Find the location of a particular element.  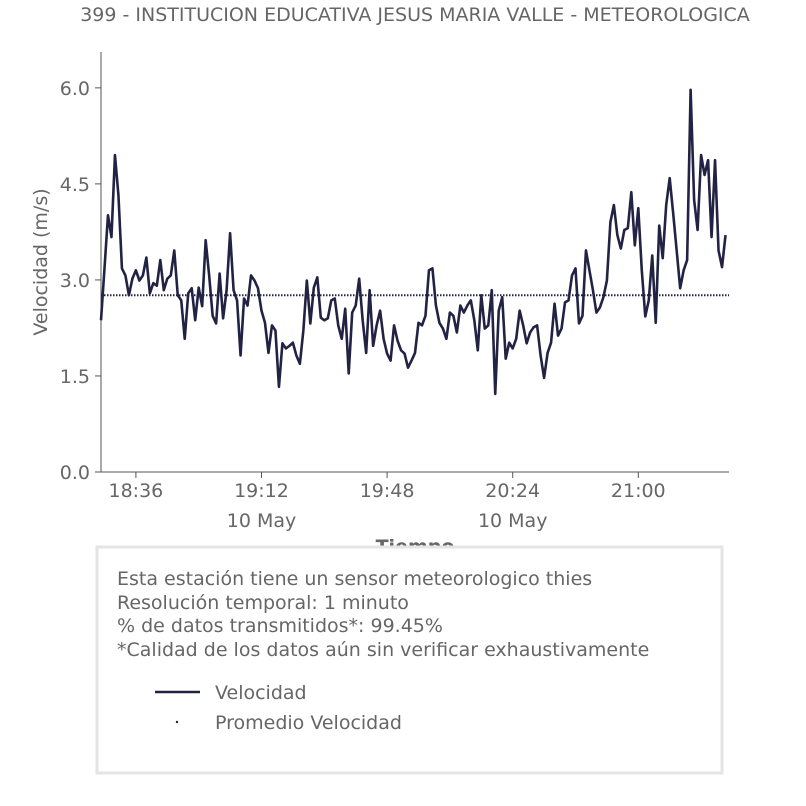

x-tick-label: 20:24 is located at coordinates (512, 491).